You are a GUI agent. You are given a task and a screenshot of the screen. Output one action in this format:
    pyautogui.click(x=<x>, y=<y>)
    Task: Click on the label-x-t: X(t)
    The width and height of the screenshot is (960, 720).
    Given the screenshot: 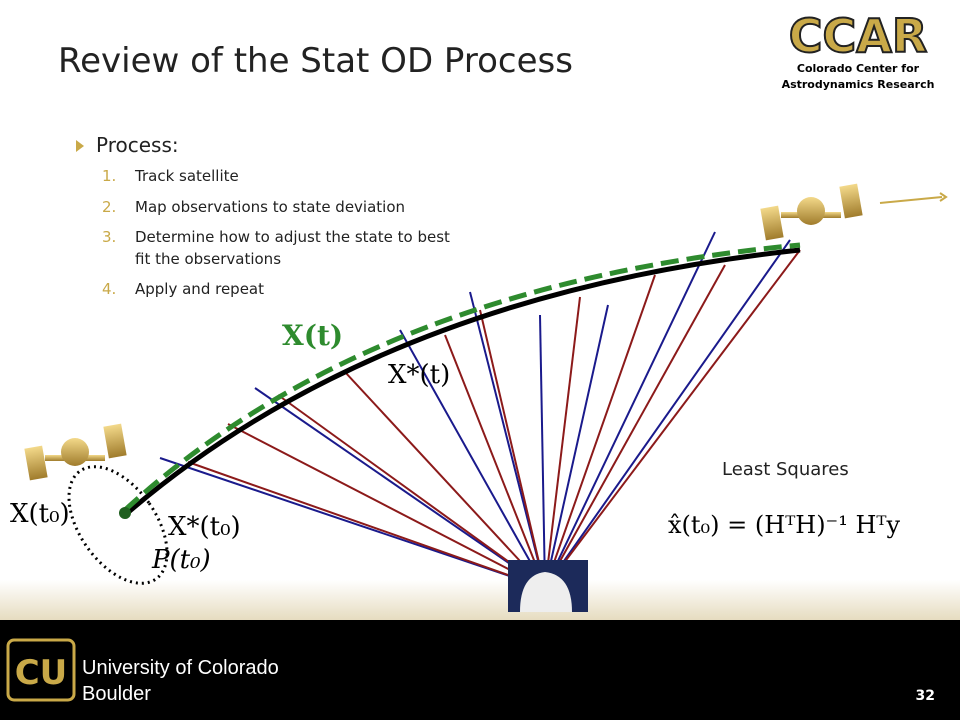 What is the action you would take?
    pyautogui.click(x=312, y=335)
    